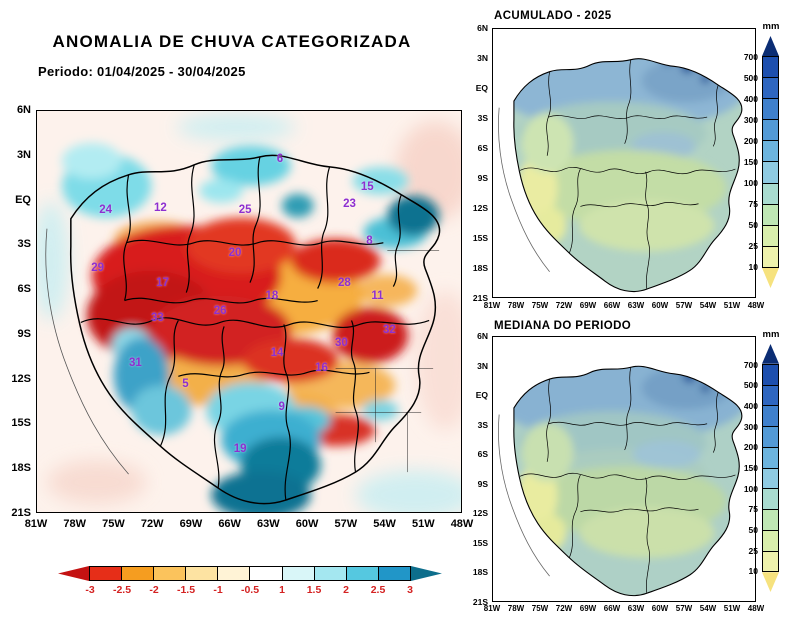 This screenshot has height=618, width=800. Describe the element at coordinates (389, 329) in the screenshot. I see `basin-id-label: 32` at that location.